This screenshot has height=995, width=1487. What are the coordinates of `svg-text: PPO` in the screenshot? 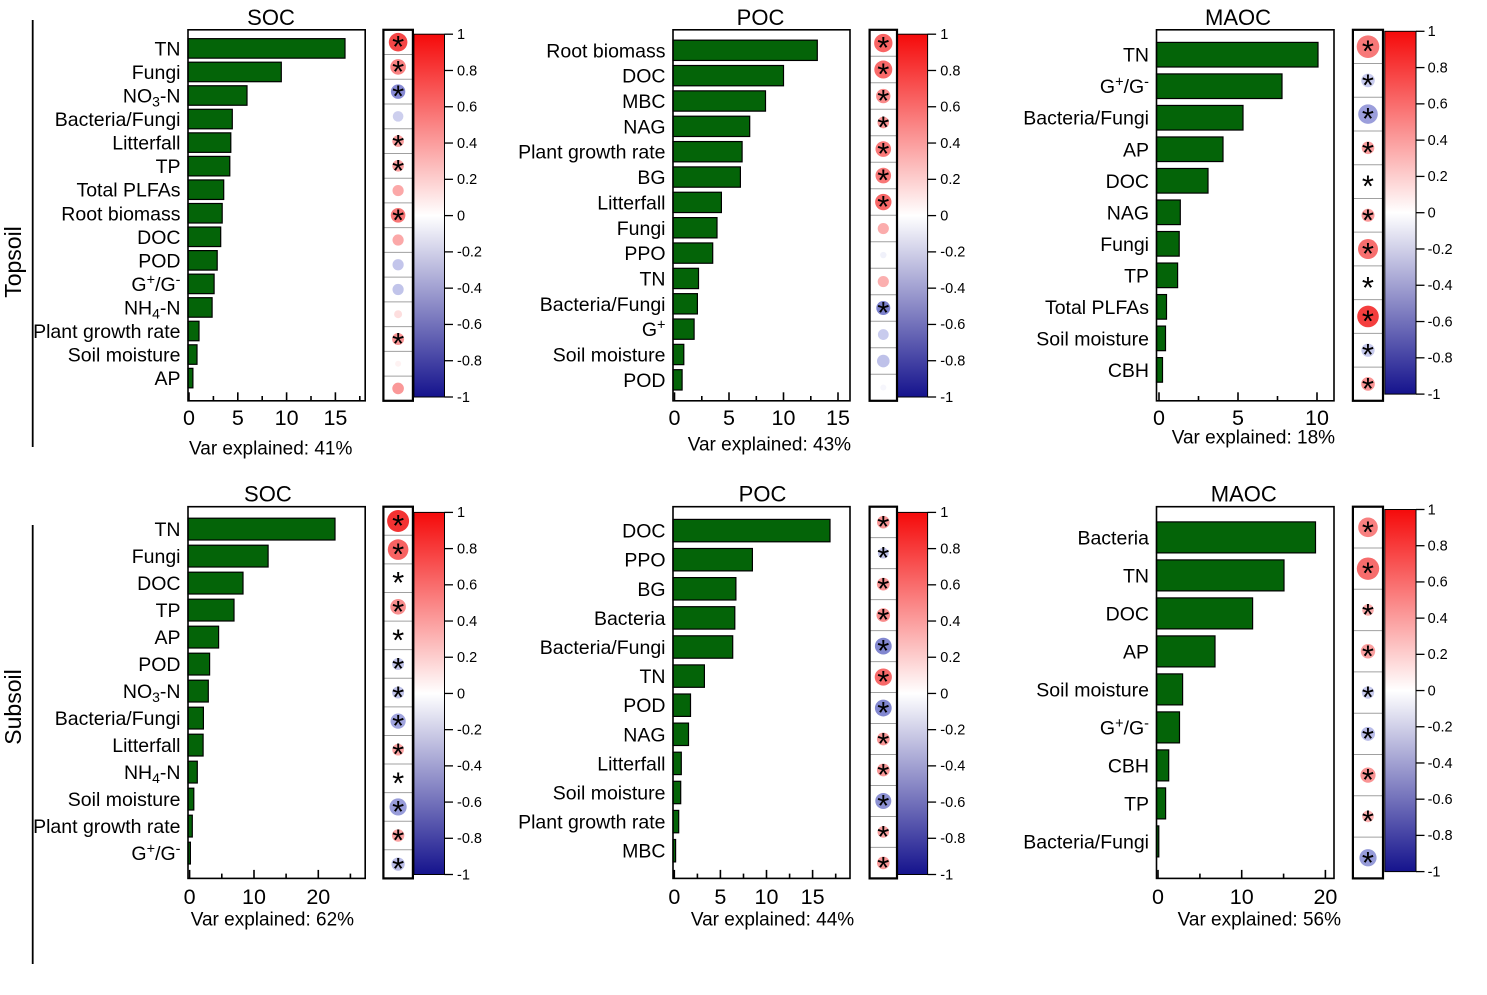 It's located at (644, 254).